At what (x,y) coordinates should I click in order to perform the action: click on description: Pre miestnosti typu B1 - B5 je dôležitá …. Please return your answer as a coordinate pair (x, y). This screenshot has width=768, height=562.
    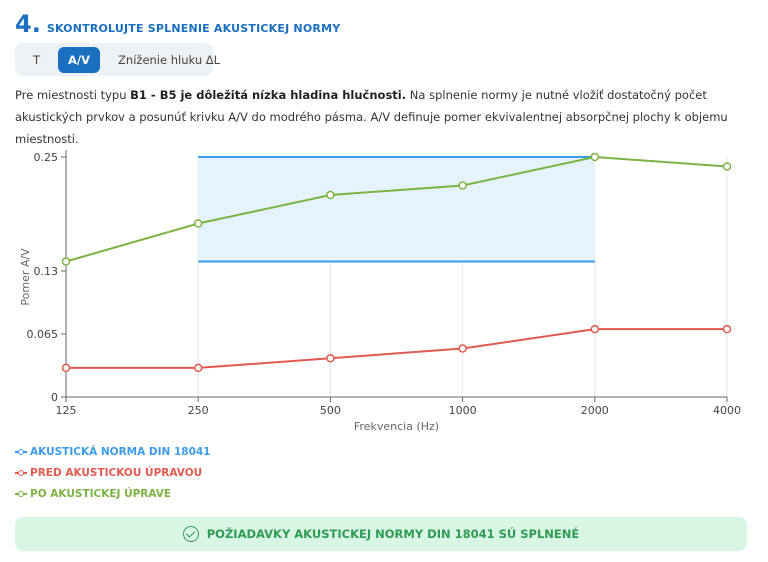
    Looking at the image, I should click on (385, 117).